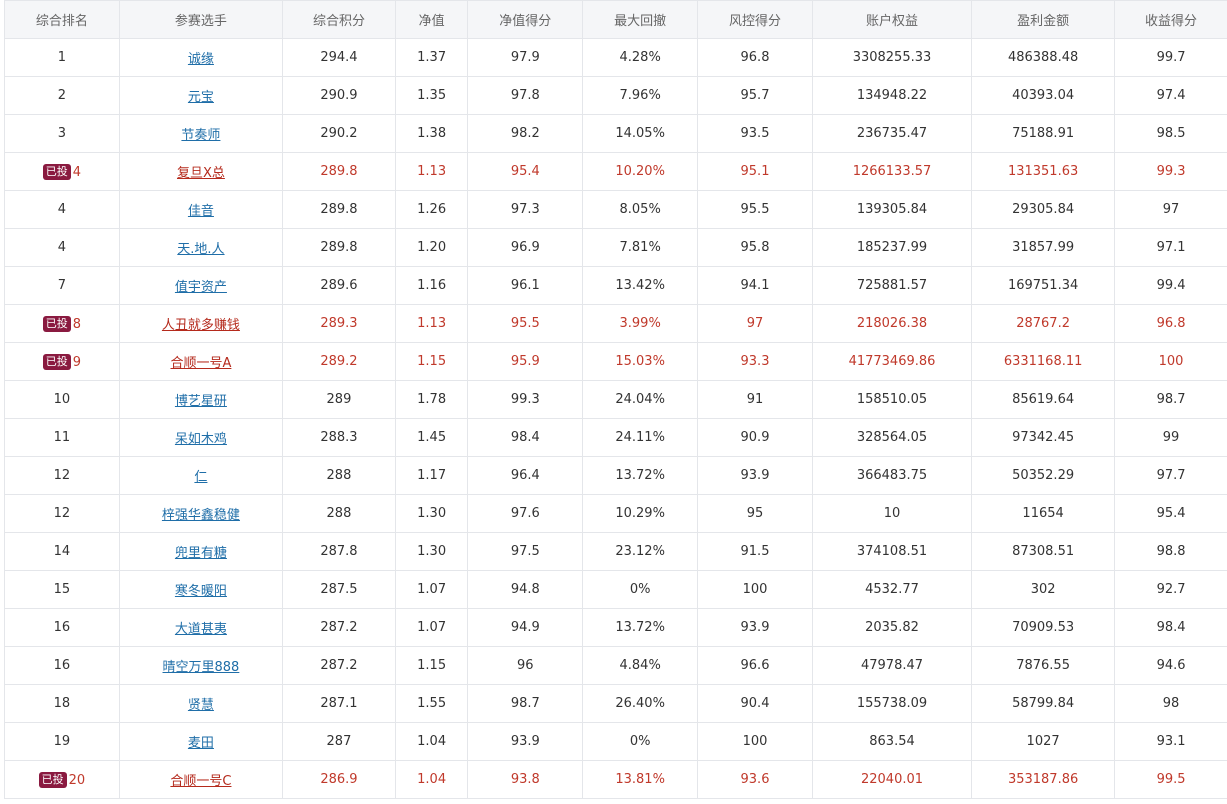 The height and width of the screenshot is (804, 1227). What do you see at coordinates (200, 553) in the screenshot?
I see `player-link: 兜里有糖` at bounding box center [200, 553].